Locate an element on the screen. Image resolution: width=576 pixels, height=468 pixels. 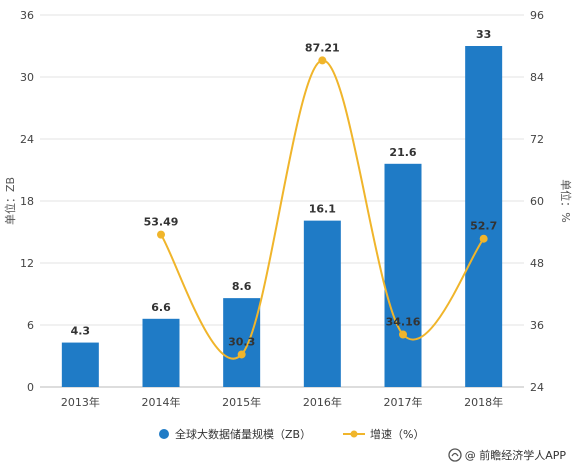
line-data-label: 52.7 is located at coordinates (483, 226).